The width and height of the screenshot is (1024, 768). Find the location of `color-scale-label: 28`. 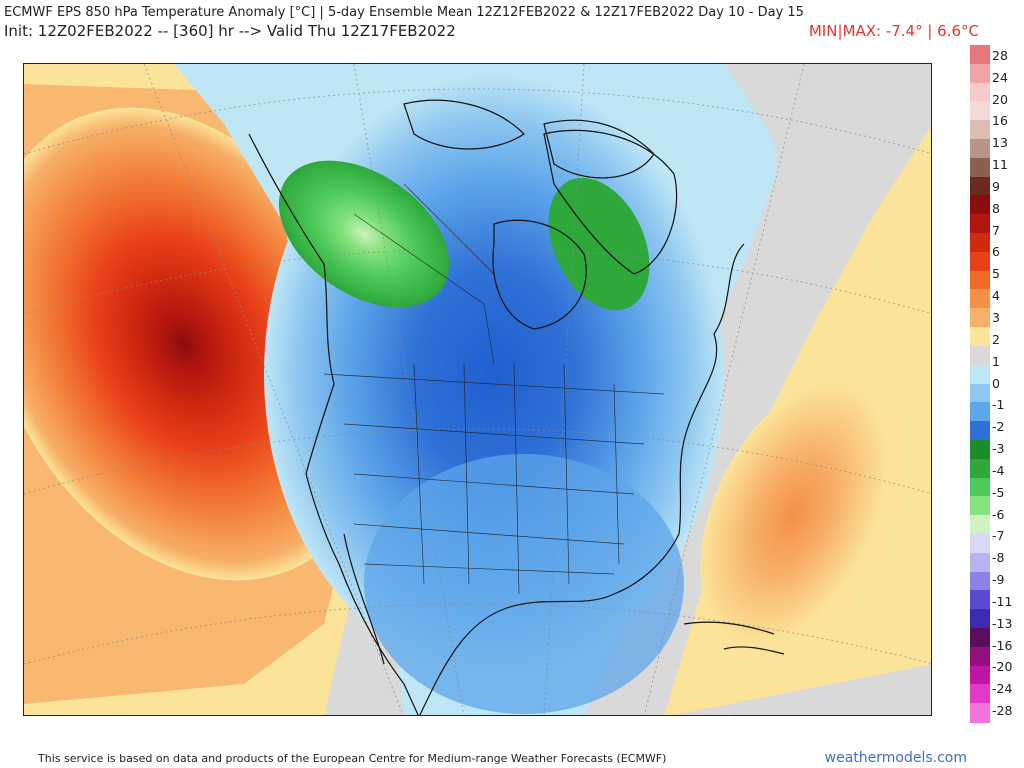

color-scale-label: 28 is located at coordinates (1000, 55).